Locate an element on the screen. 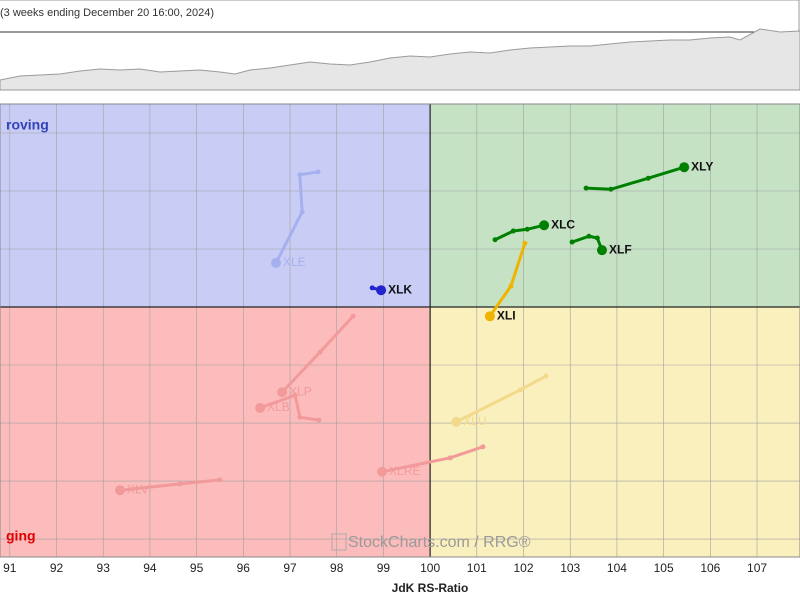  x-axis-title: JdK RS-Ratio is located at coordinates (430, 588).